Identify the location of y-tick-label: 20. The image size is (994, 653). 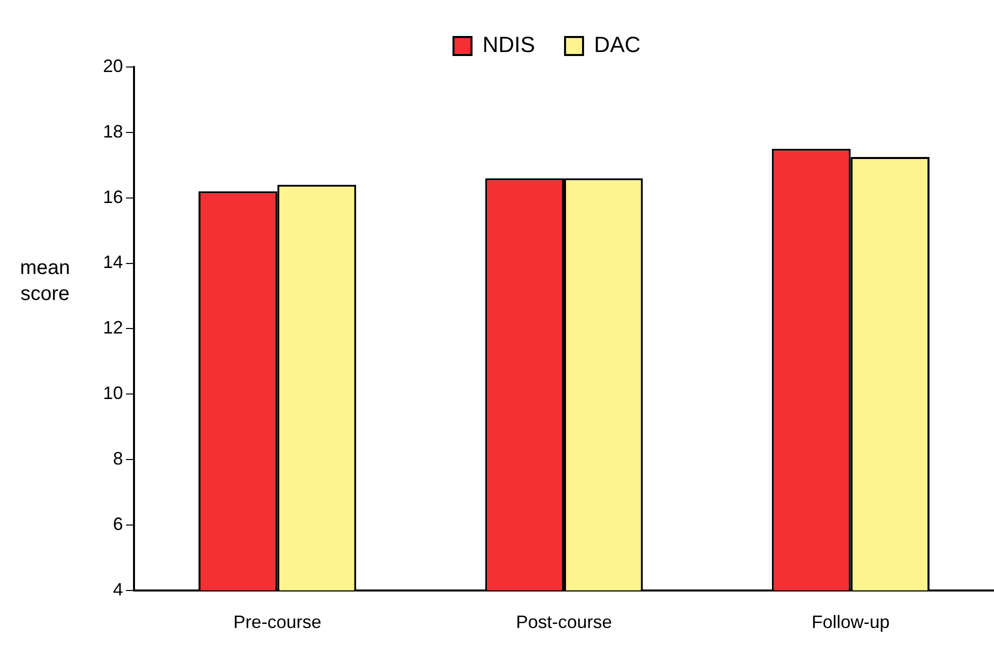
(113, 66).